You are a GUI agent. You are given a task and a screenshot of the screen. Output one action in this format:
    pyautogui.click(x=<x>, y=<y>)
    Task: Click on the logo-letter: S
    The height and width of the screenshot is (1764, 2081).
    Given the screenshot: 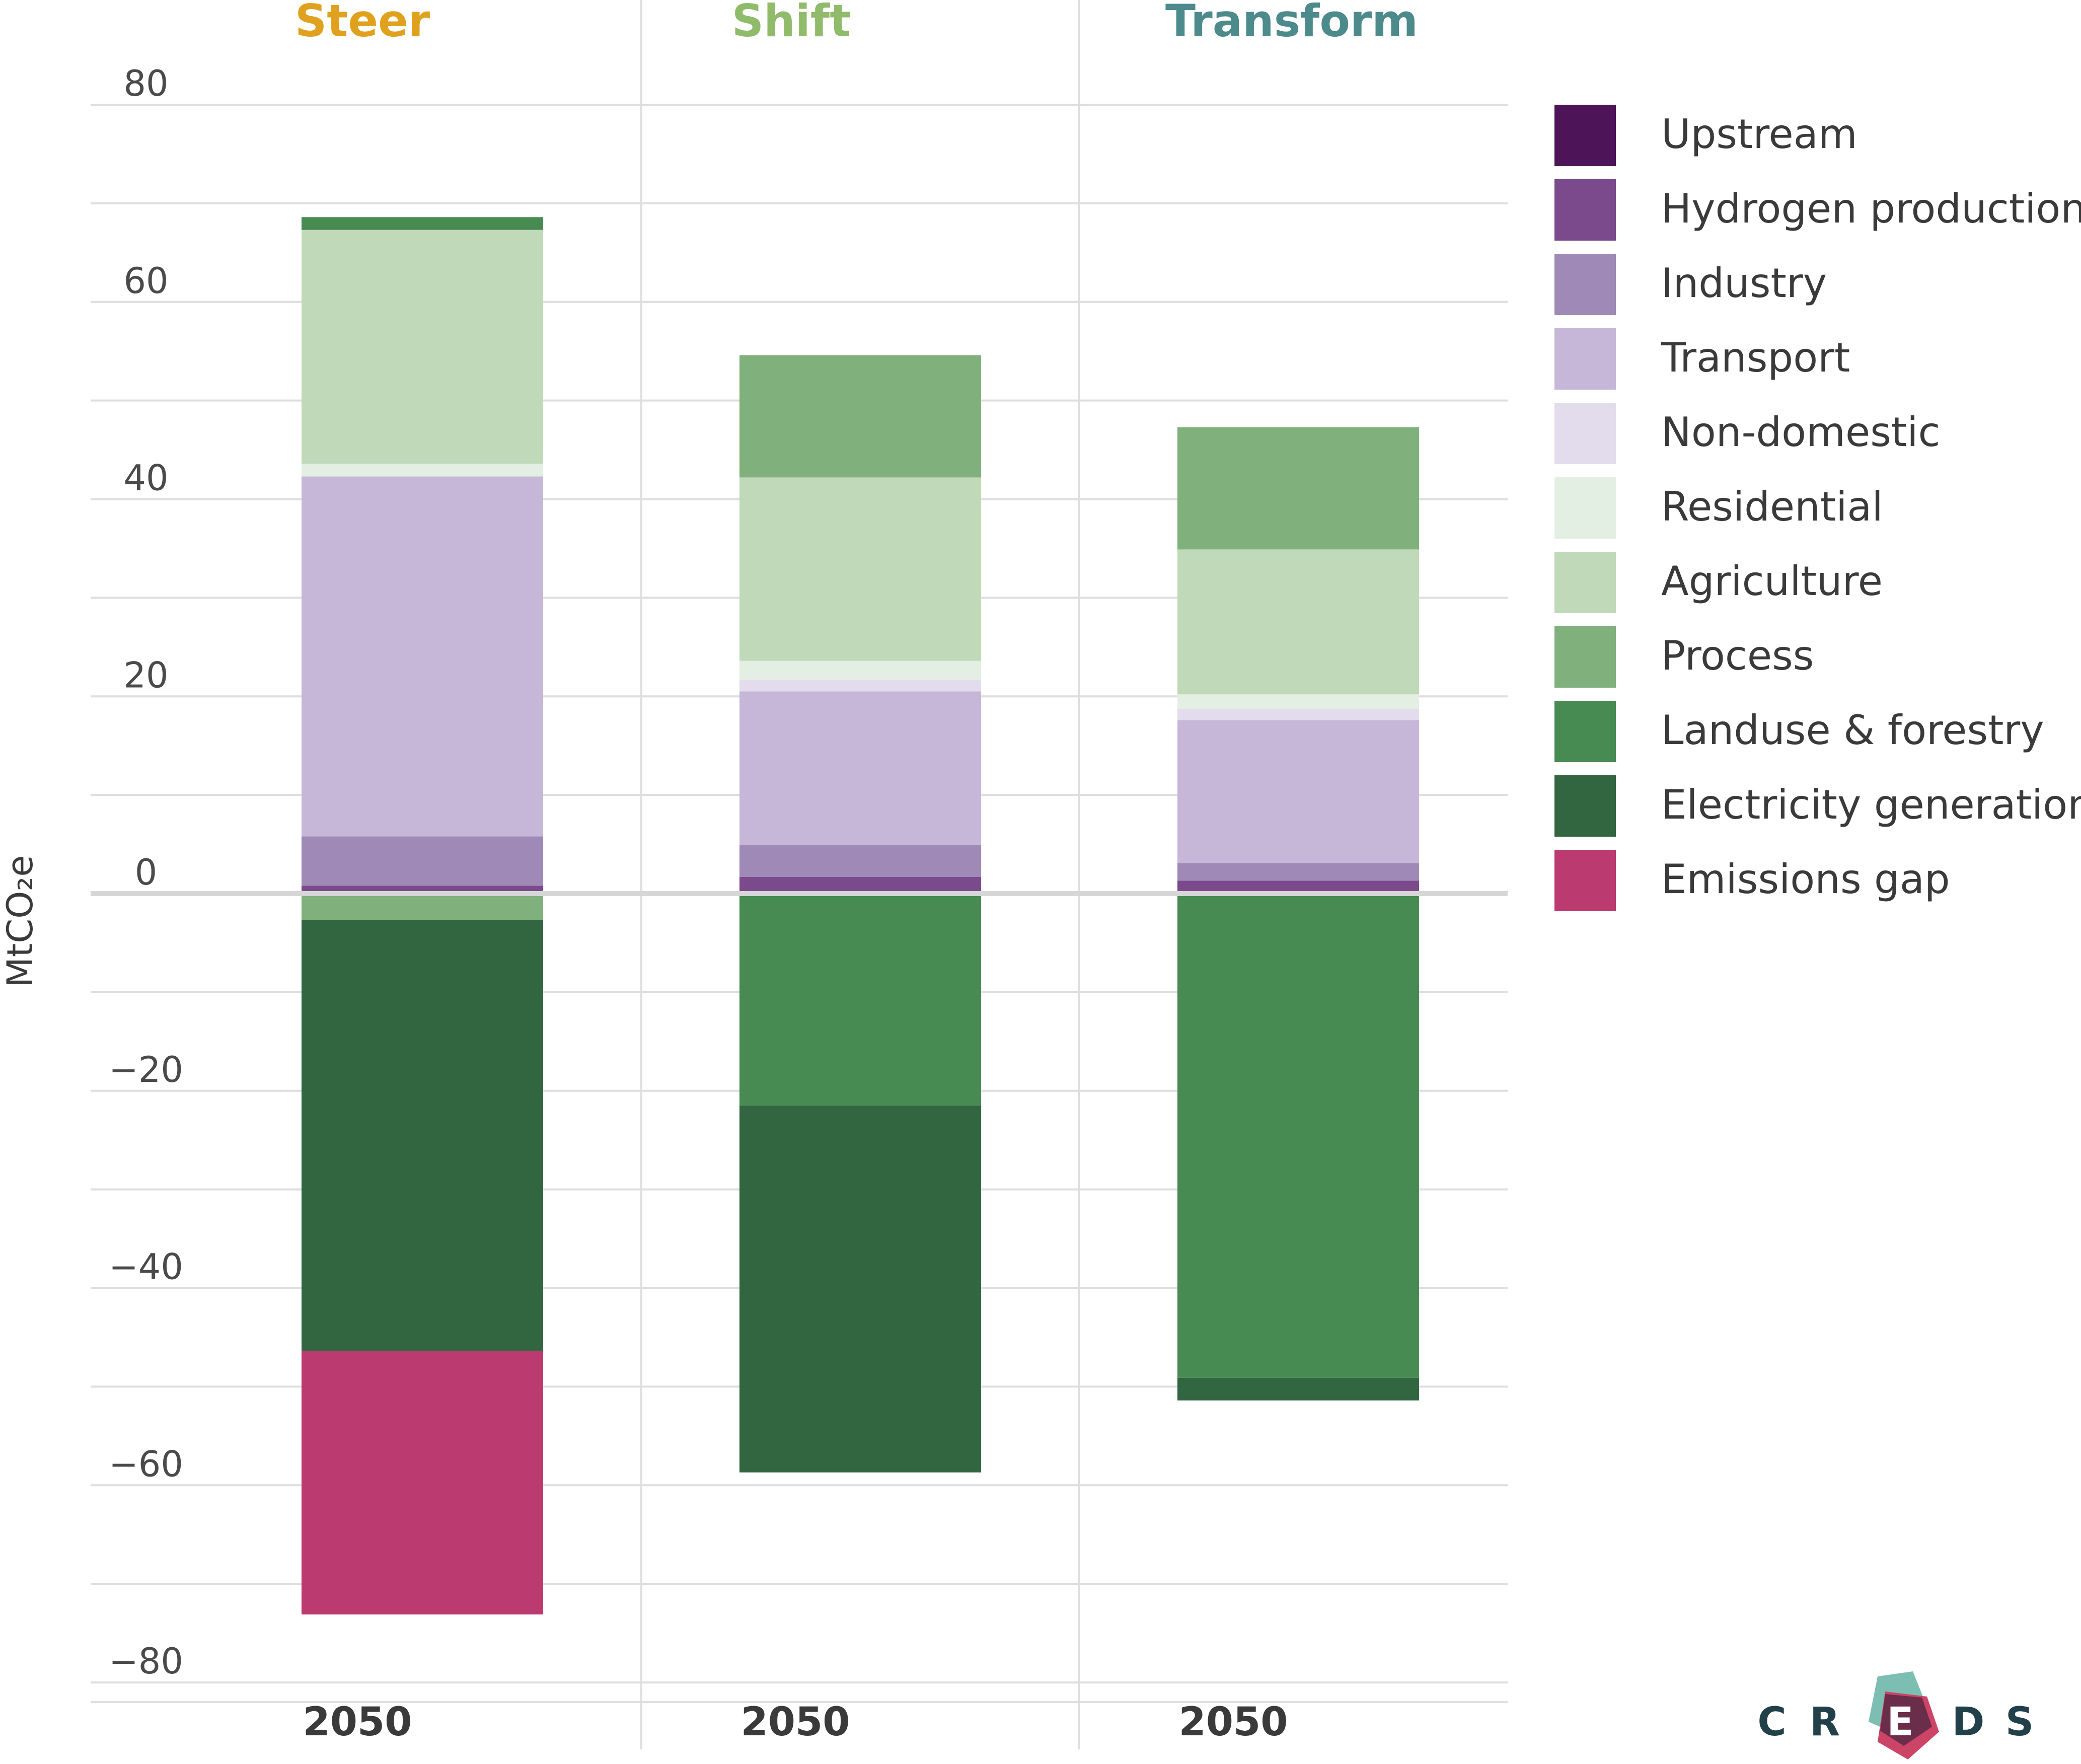 What is the action you would take?
    pyautogui.click(x=2019, y=1722)
    